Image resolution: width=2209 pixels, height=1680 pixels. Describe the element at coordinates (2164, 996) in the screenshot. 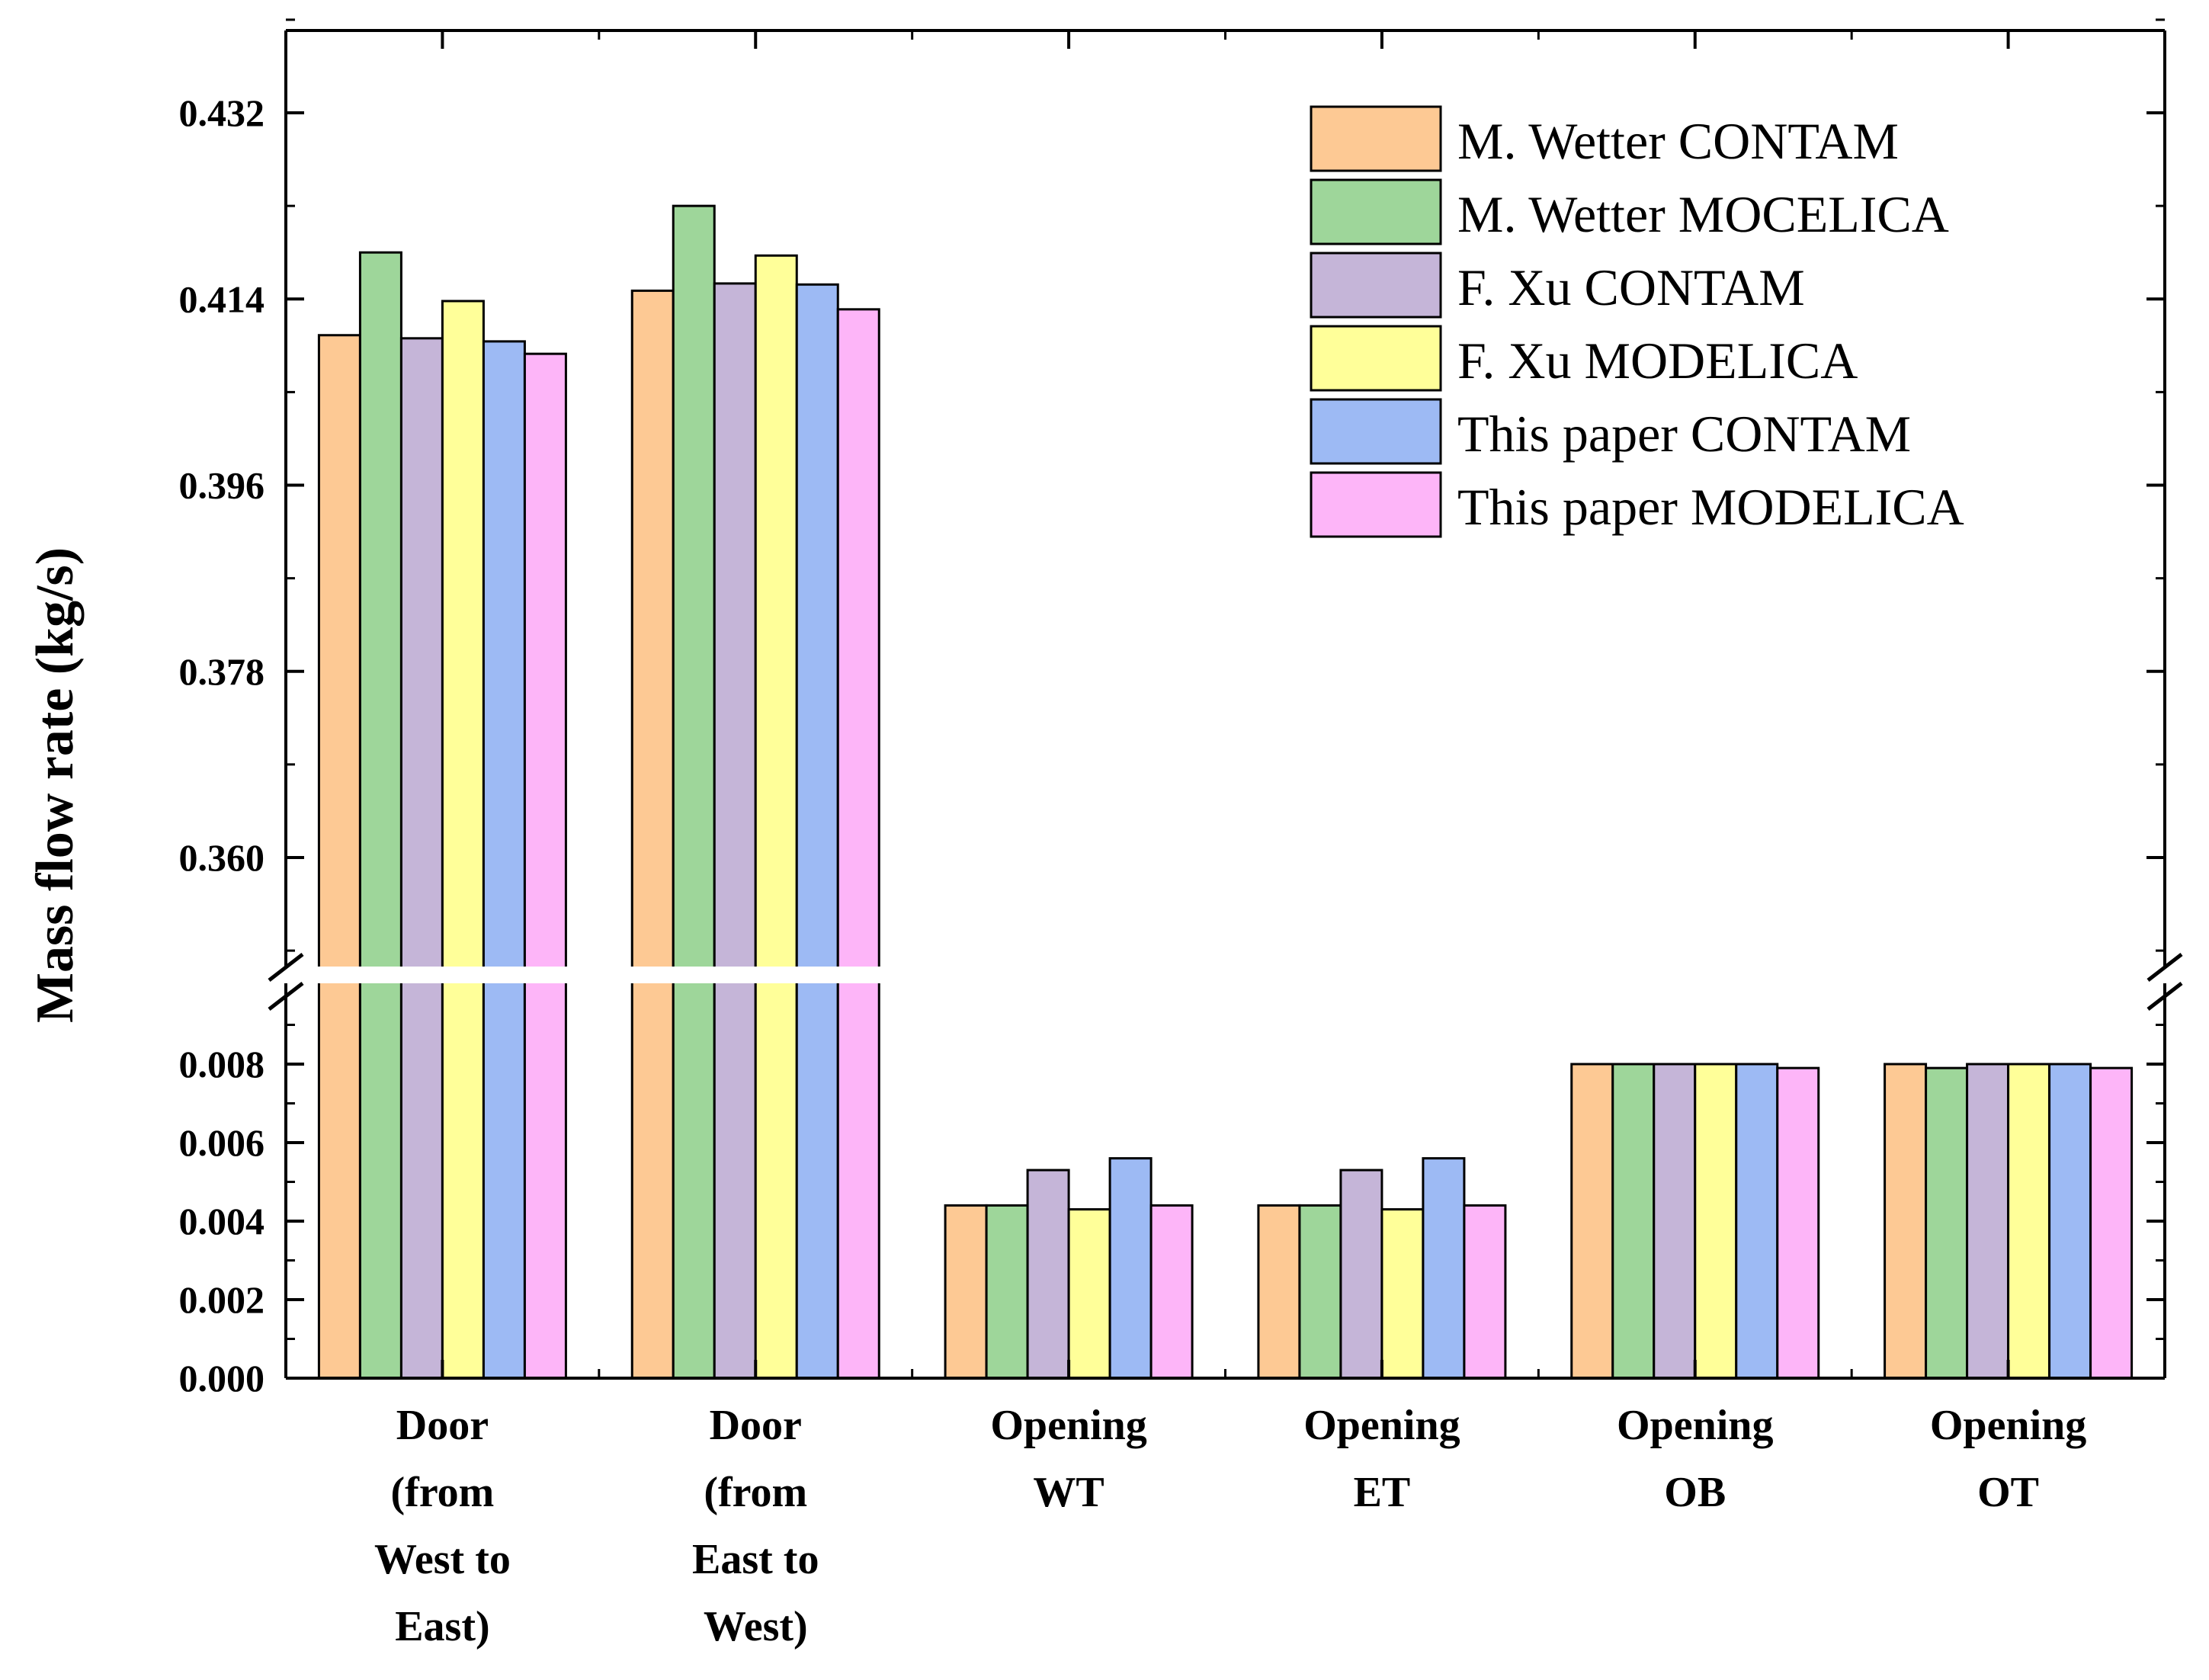

I see `break-slash-right-b` at that location.